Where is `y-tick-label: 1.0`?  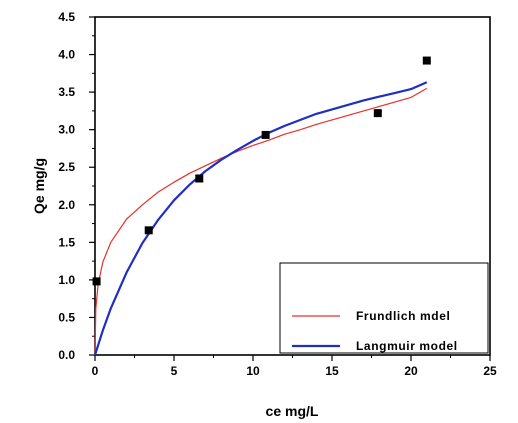
y-tick-label: 1.0 is located at coordinates (66, 280).